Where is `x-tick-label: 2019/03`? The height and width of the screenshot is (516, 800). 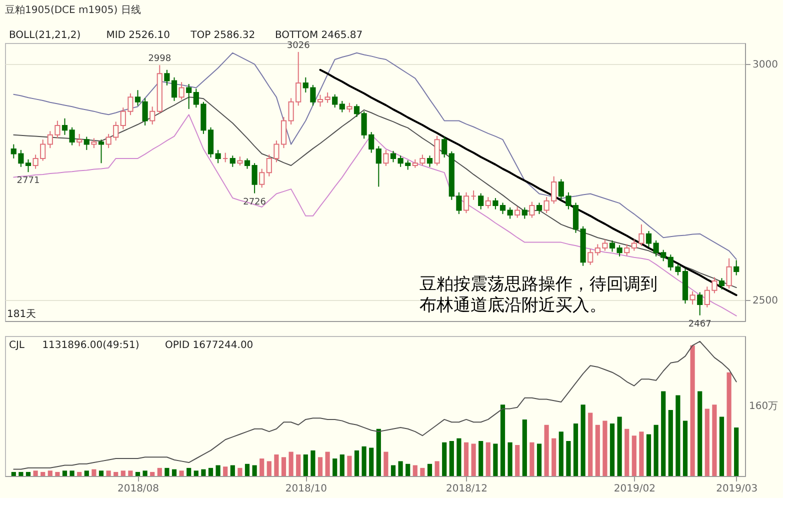 x-tick-label: 2019/03 is located at coordinates (737, 489).